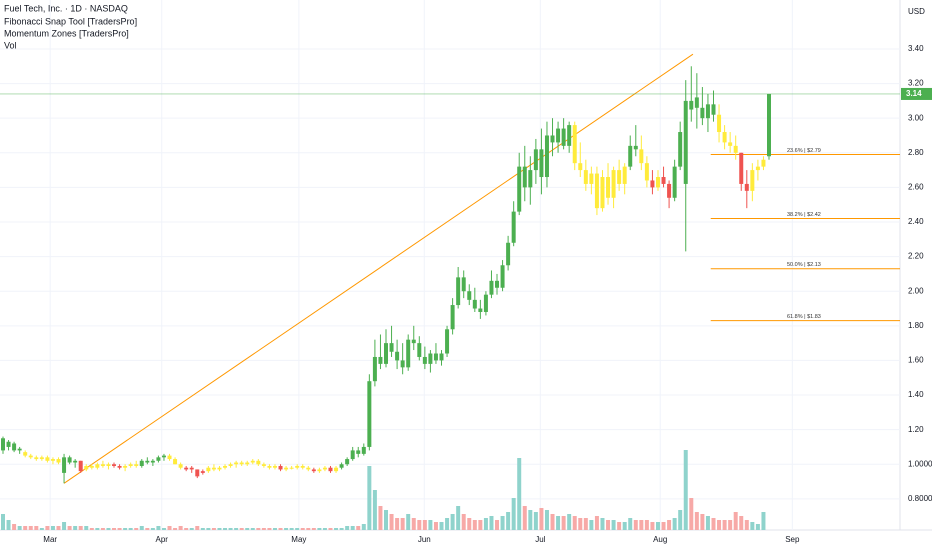 The height and width of the screenshot is (550, 932). I want to click on y-tick-label: 1.80, so click(916, 325).